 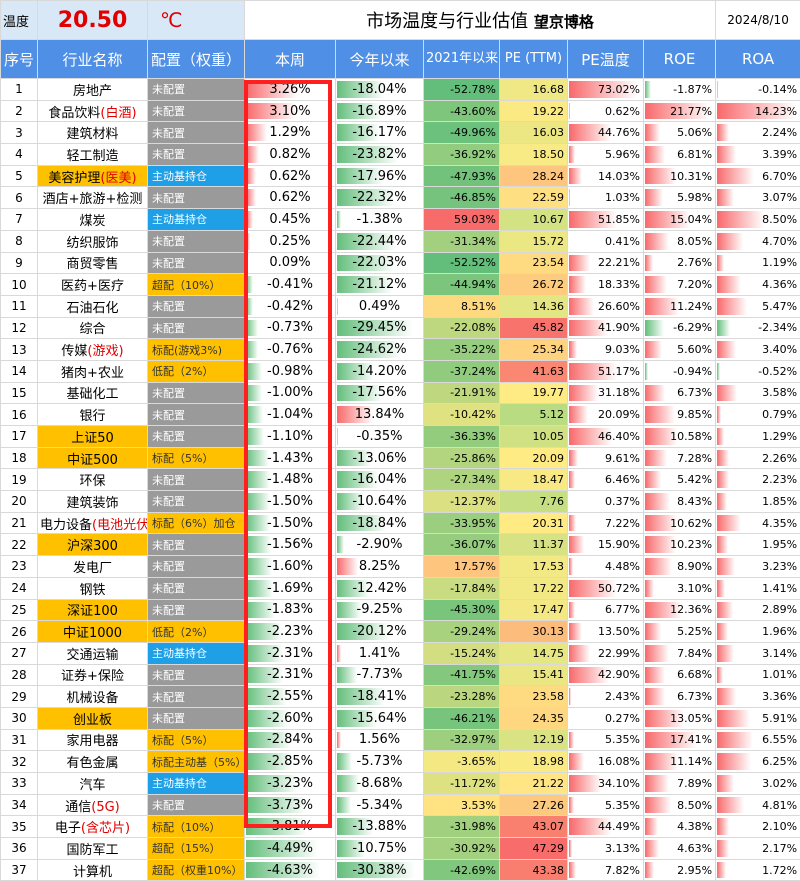 I want to click on ytd-value: 1.56%, so click(x=379, y=739).